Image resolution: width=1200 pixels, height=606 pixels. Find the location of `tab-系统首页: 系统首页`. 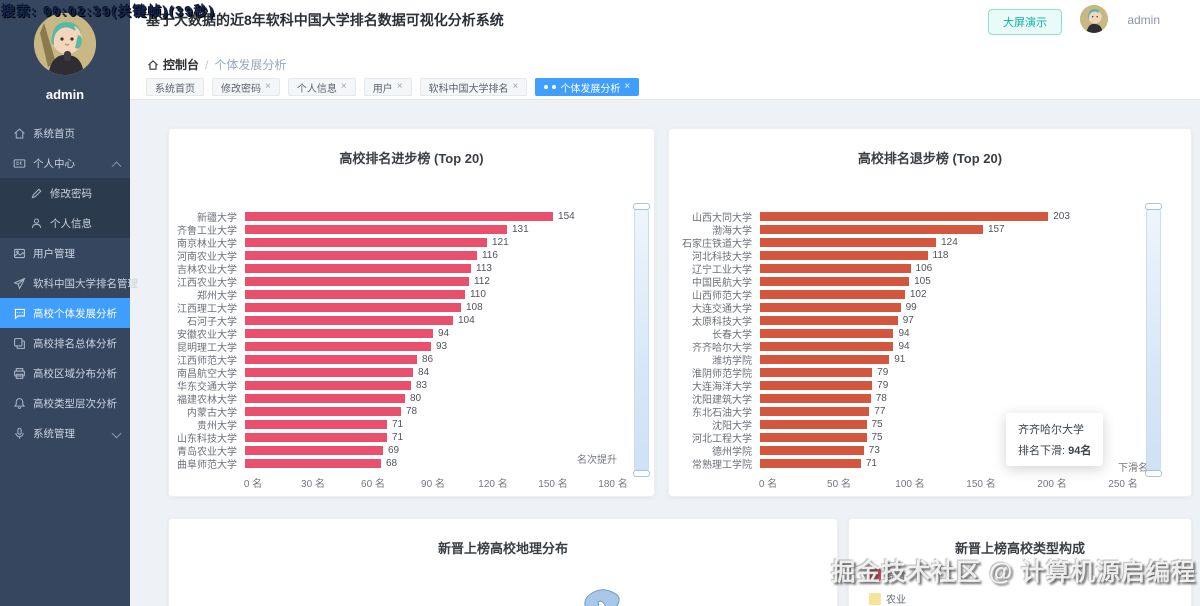

tab-系统首页: 系统首页 is located at coordinates (175, 87).